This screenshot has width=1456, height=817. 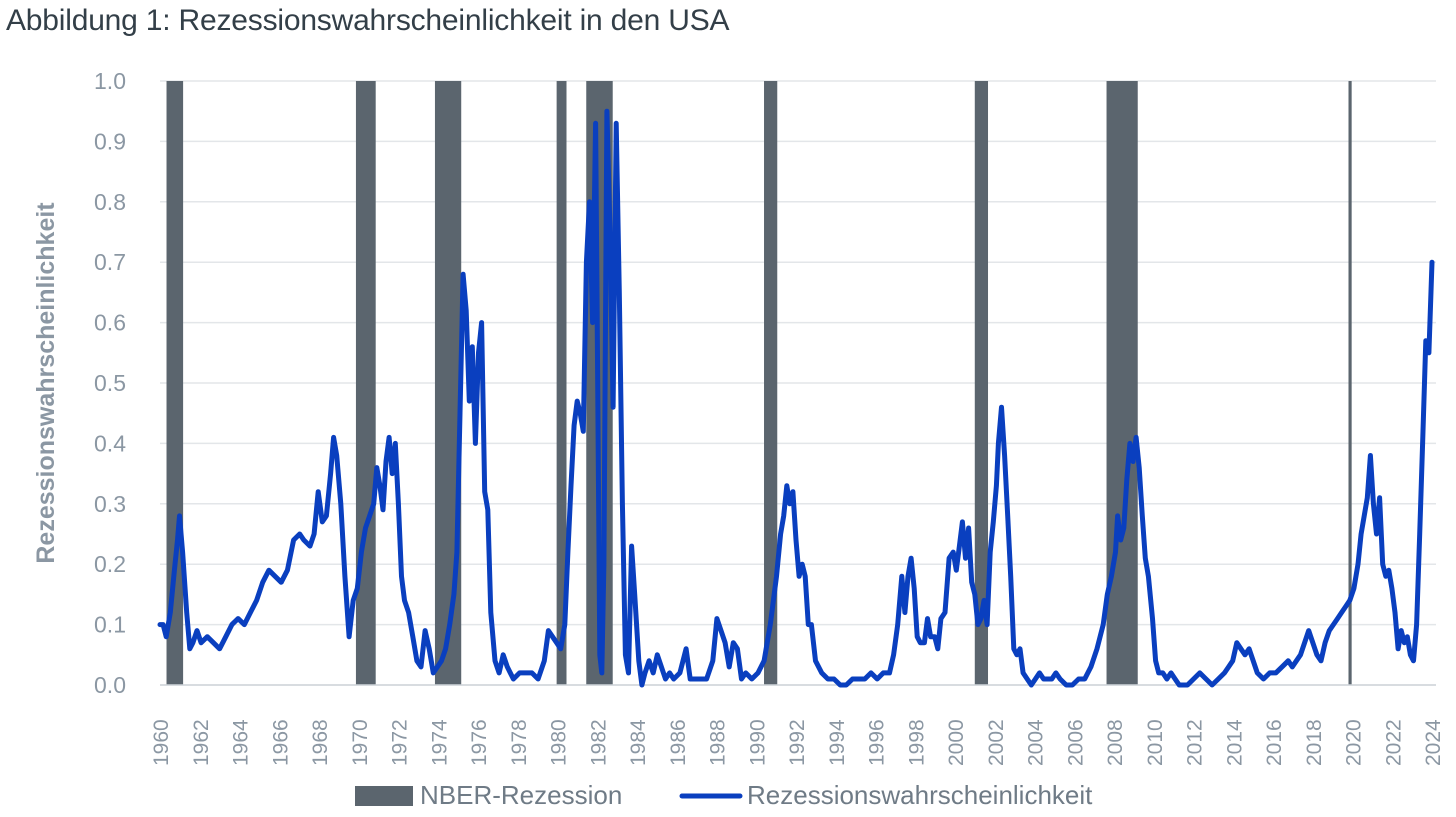 I want to click on x-tick-label: 2008, so click(x=1115, y=742).